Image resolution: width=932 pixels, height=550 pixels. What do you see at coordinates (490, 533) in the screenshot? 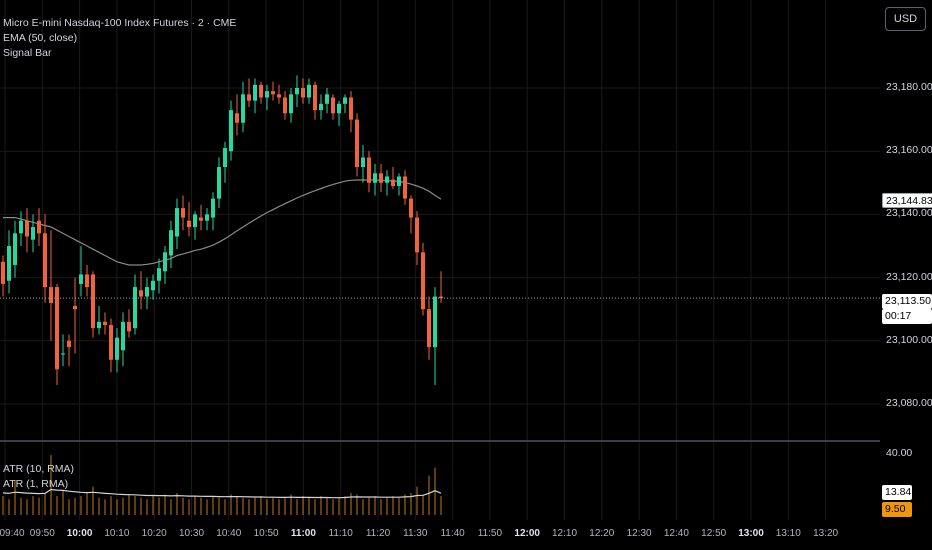
I see `time-tick-label: 11:50` at bounding box center [490, 533].